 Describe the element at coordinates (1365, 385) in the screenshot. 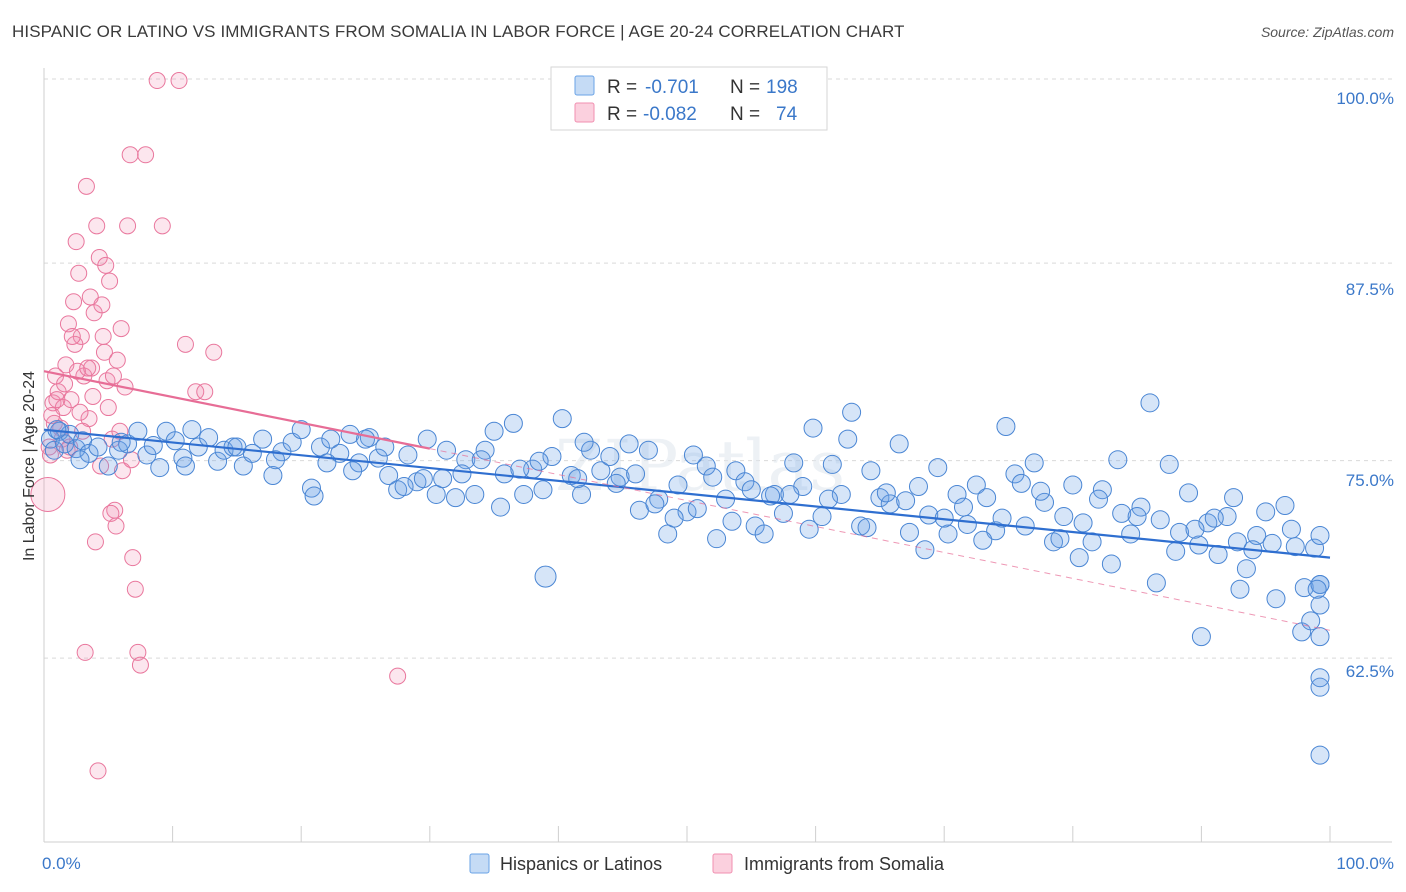

I see `y-tick-labels: 62.5% 75.0% 87.5% 100.0%` at that location.